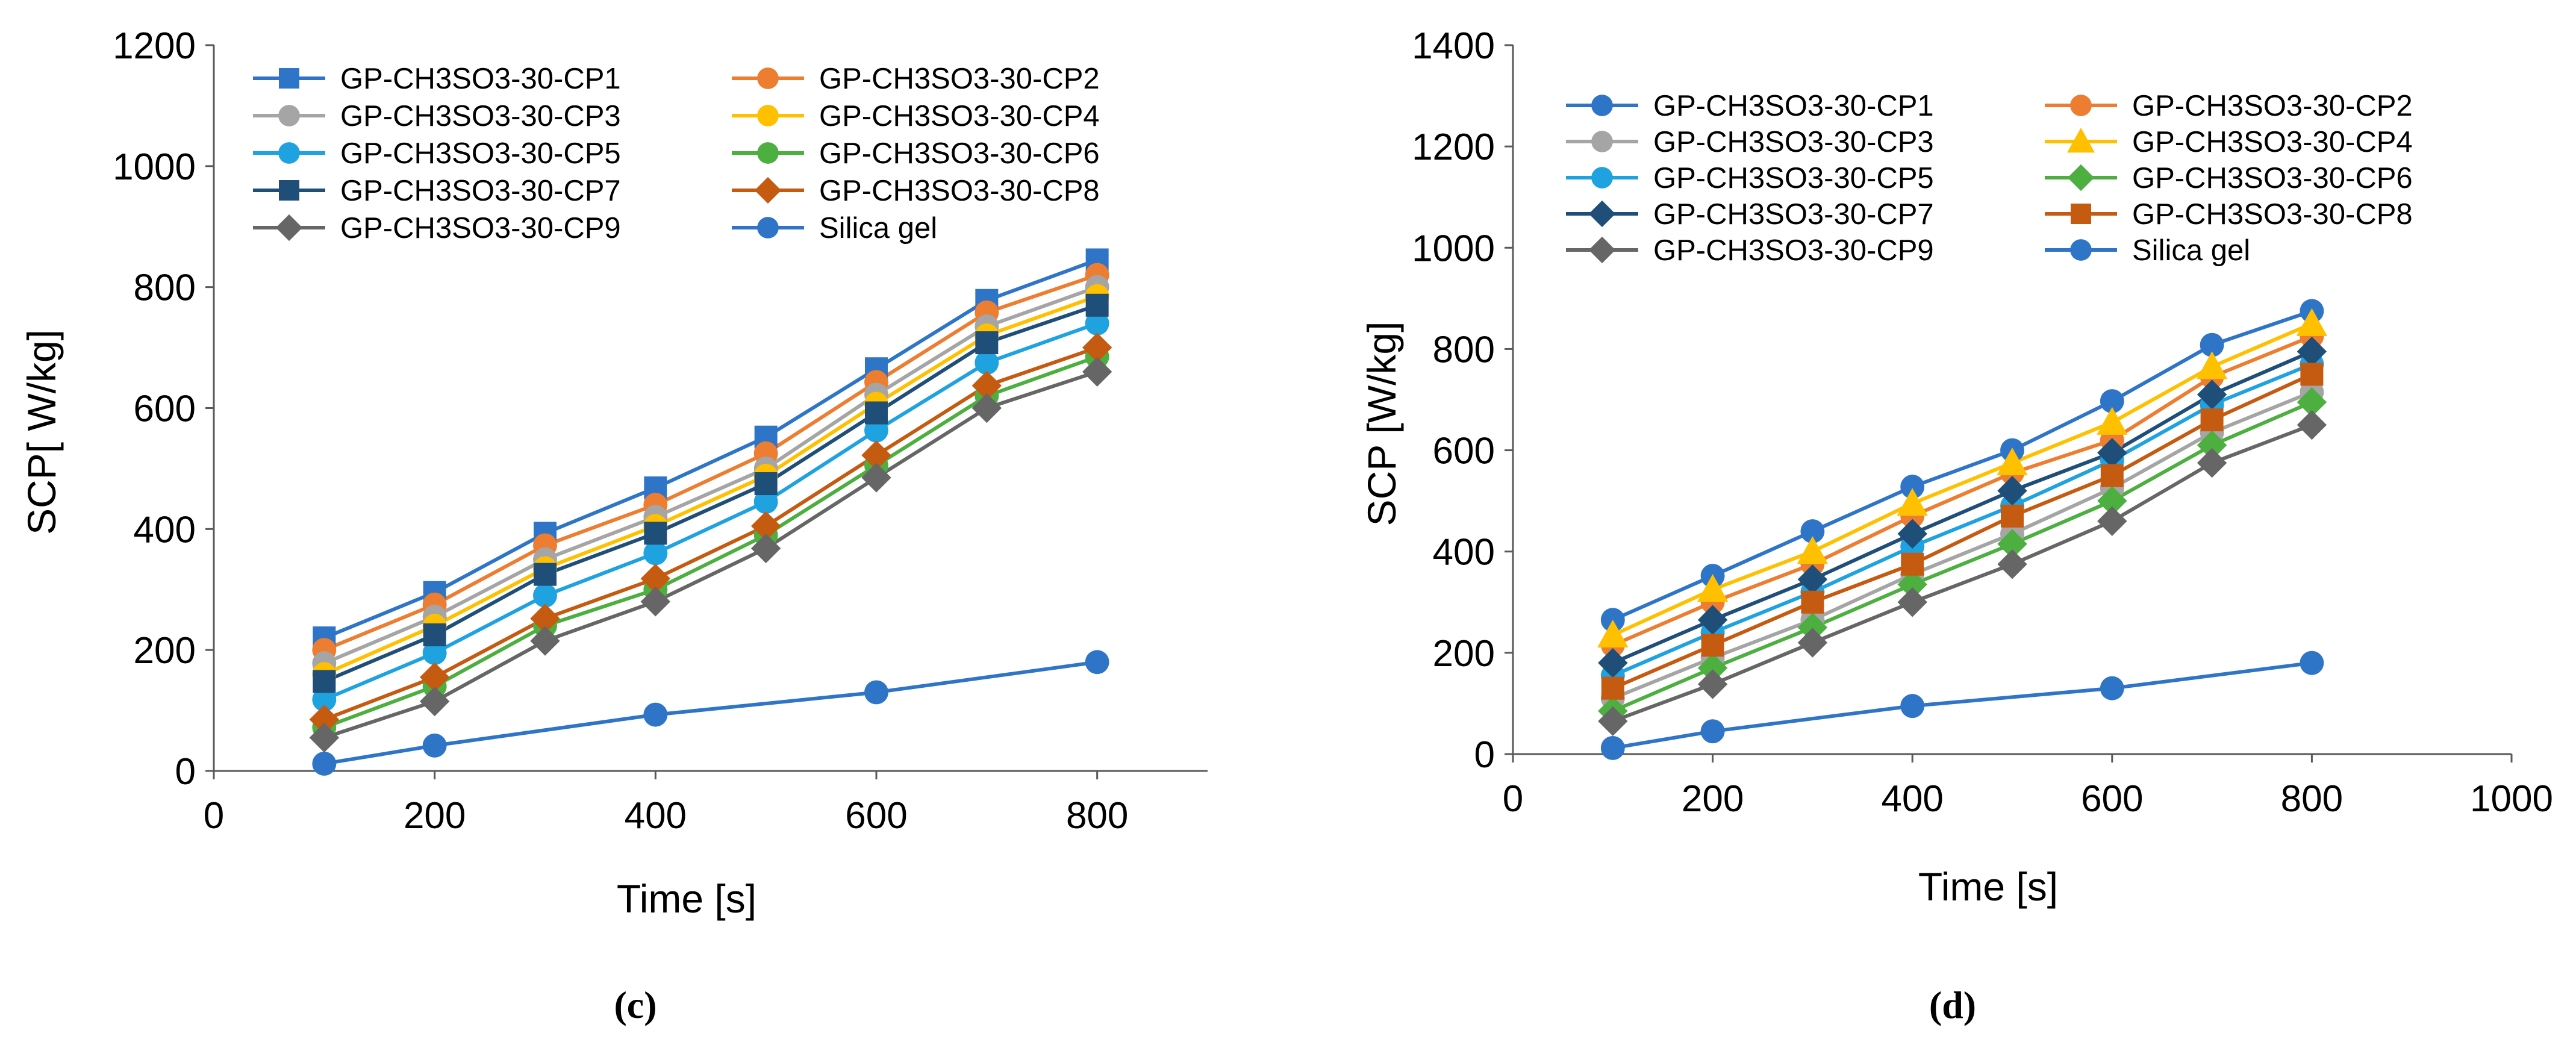  I want to click on legend-entry: GP-CH3SO3-30-CP2, so click(2272, 106).